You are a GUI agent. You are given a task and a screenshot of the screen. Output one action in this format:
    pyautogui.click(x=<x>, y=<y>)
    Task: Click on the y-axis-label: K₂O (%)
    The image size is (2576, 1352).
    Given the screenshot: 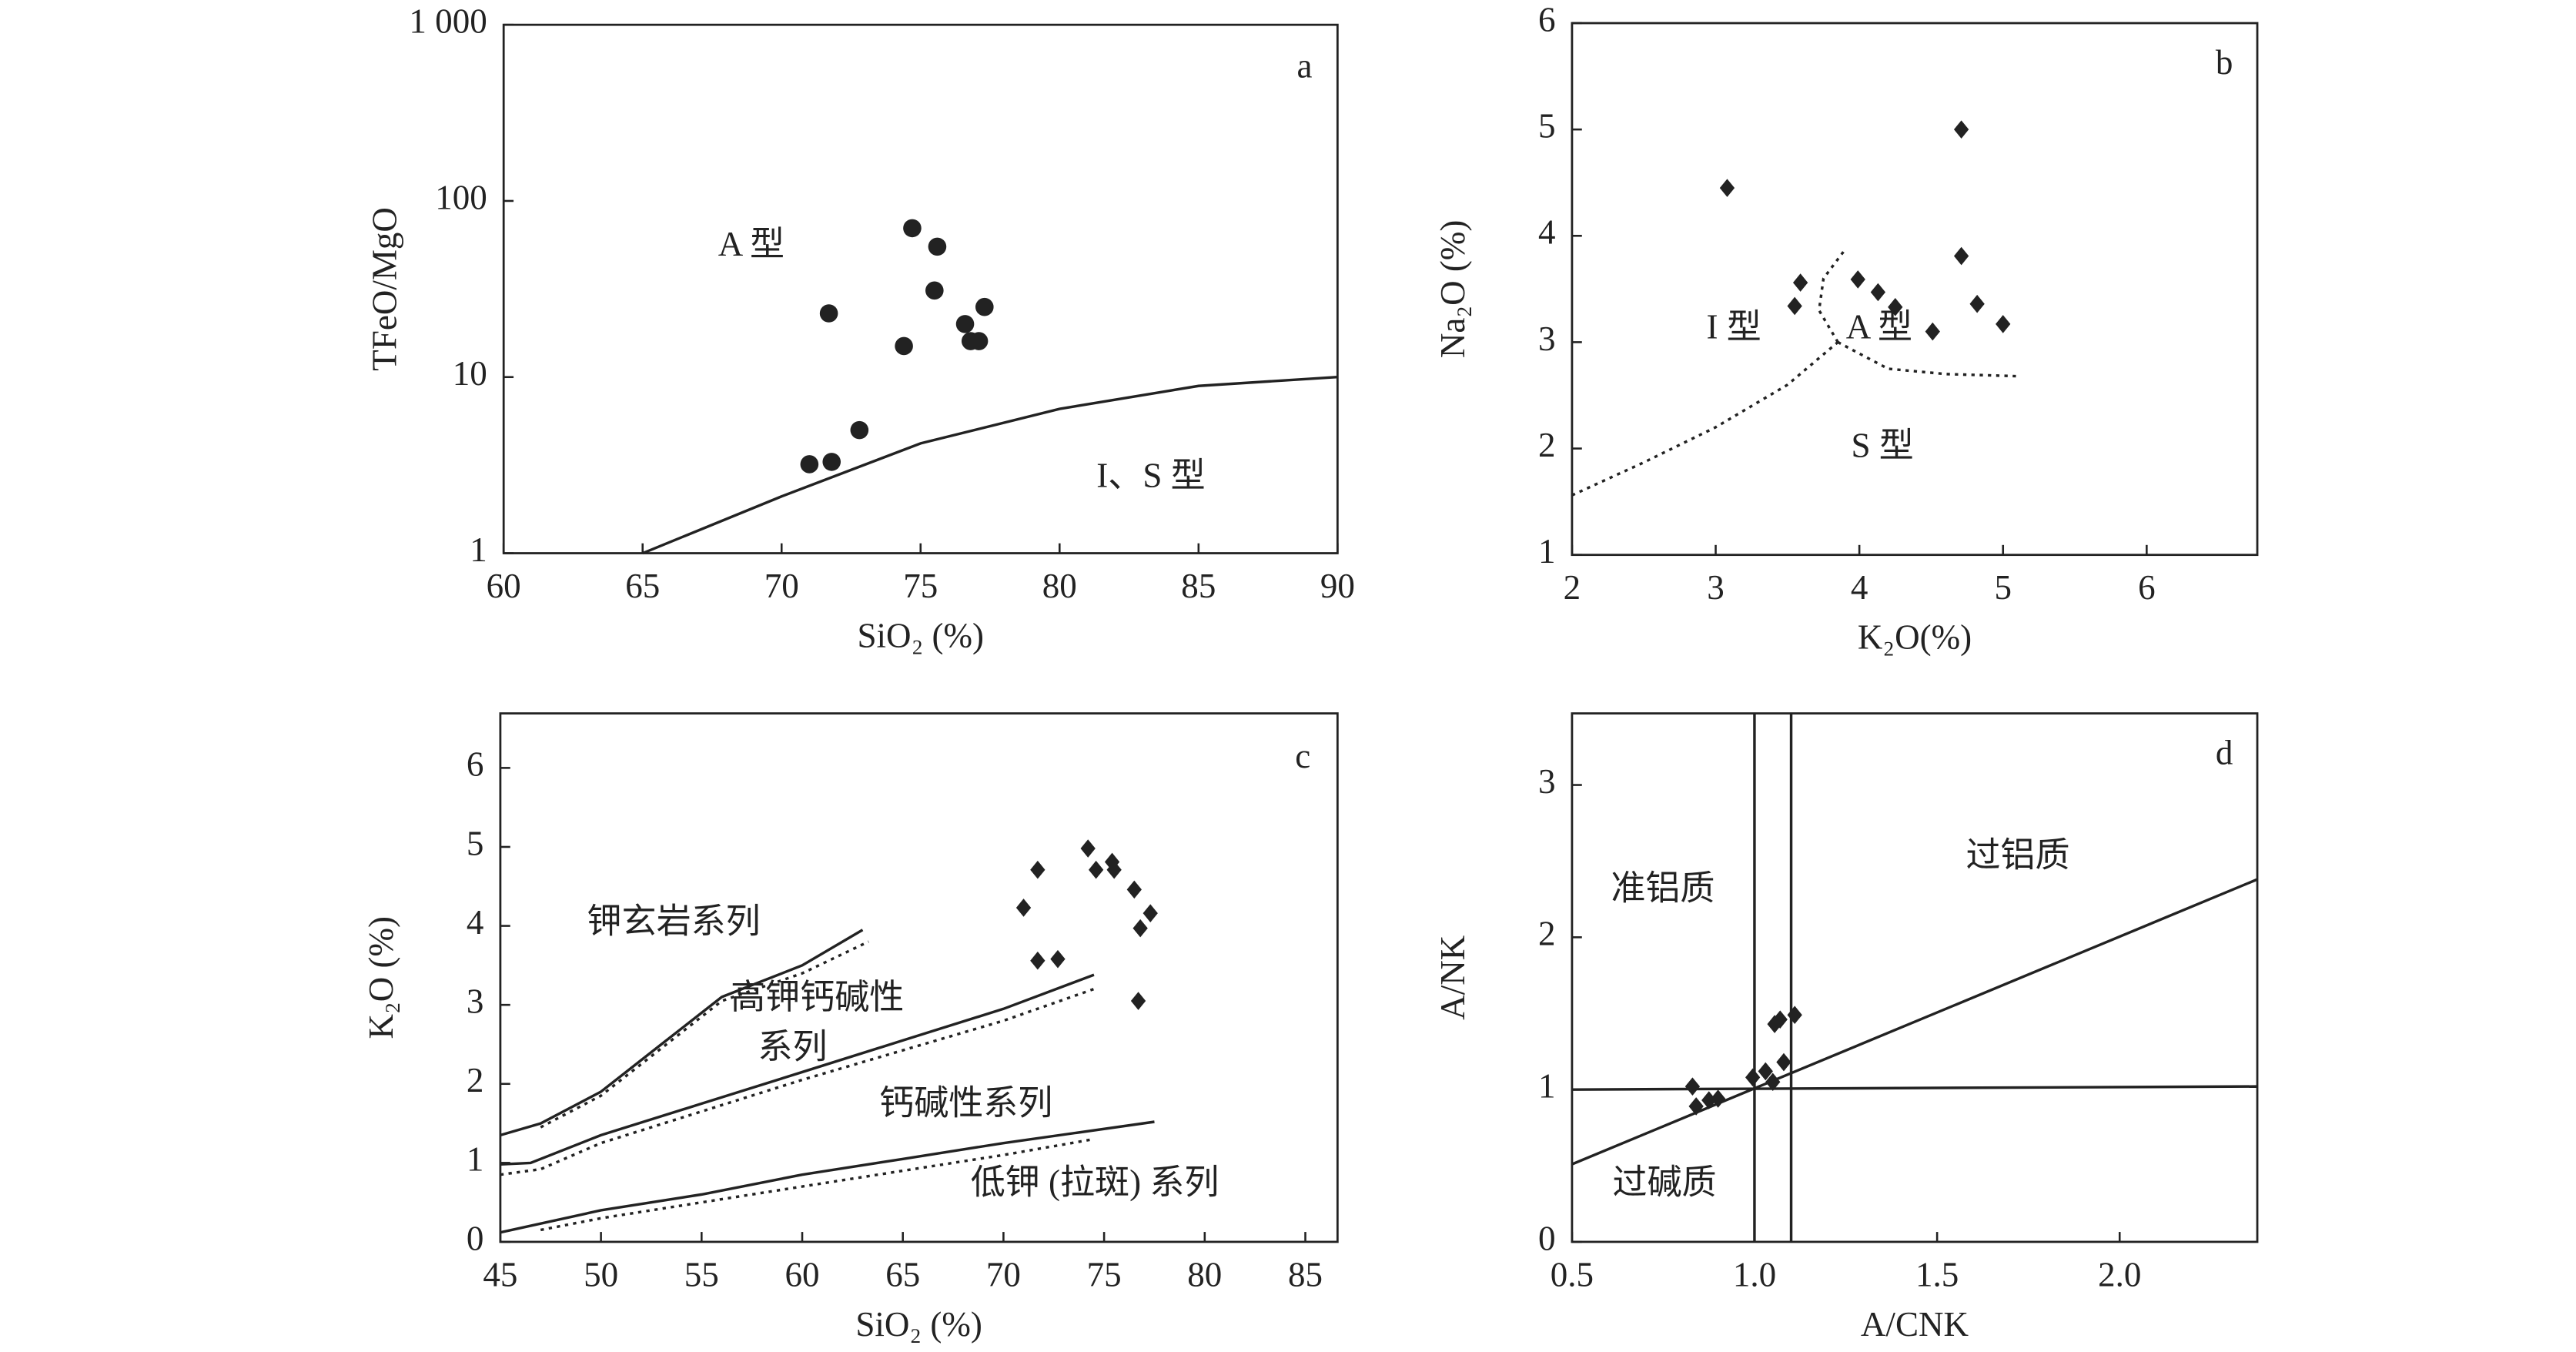 What is the action you would take?
    pyautogui.click(x=381, y=977)
    